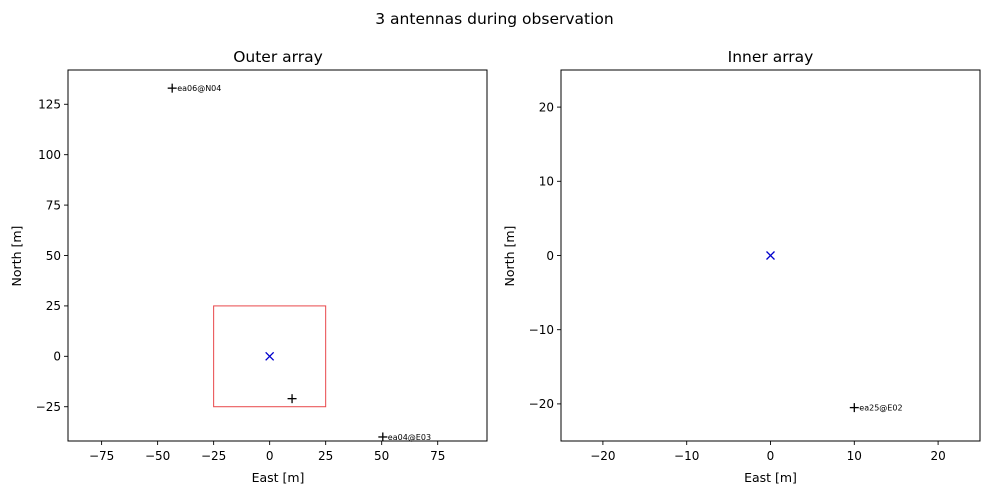 This screenshot has width=989, height=495. What do you see at coordinates (546, 107) in the screenshot?
I see `inner-array-ytick-label: 20` at bounding box center [546, 107].